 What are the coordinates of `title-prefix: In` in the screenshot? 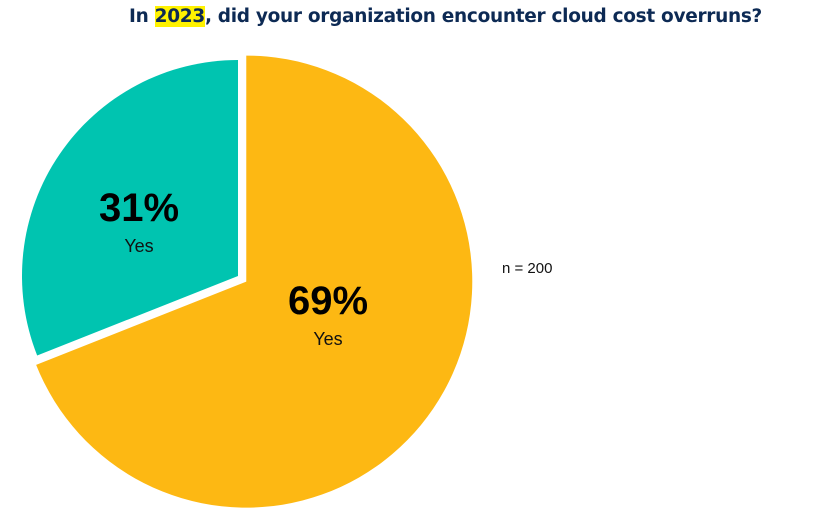 It's located at (142, 16).